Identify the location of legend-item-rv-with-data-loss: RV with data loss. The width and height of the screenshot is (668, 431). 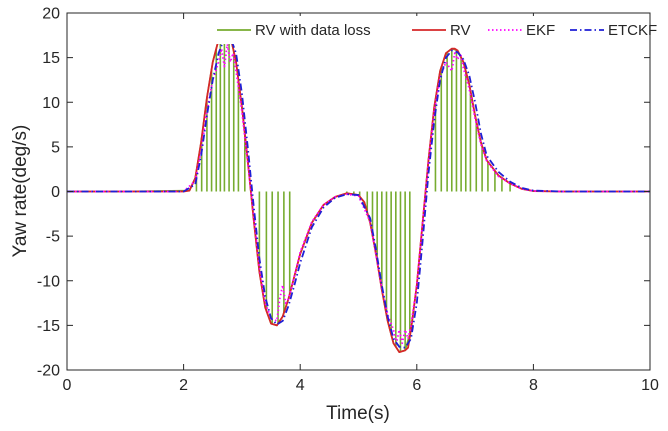
(294, 30).